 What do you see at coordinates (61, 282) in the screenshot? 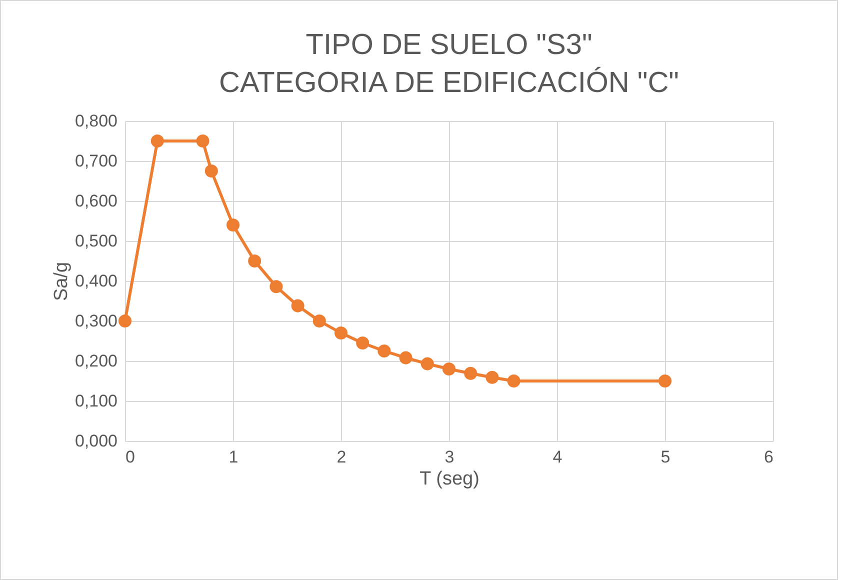
I see `y-axis-title: Sa/g` at bounding box center [61, 282].